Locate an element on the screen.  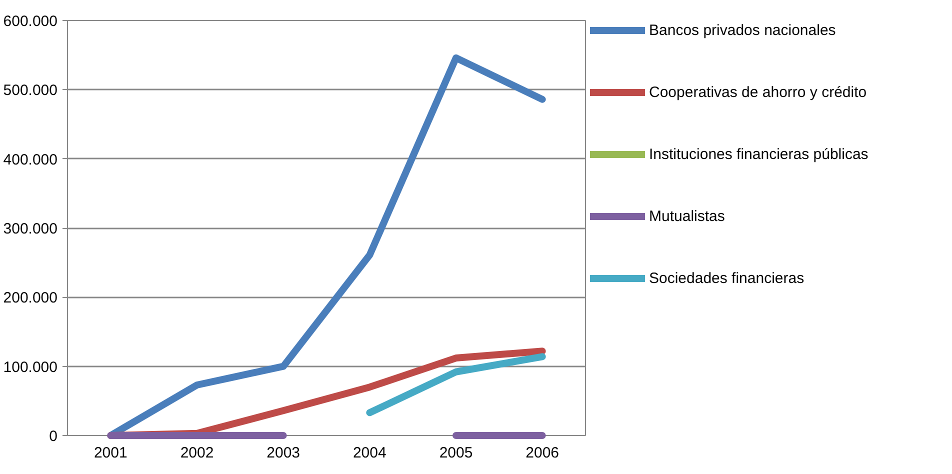
legend-label: Mutualistas is located at coordinates (687, 216).